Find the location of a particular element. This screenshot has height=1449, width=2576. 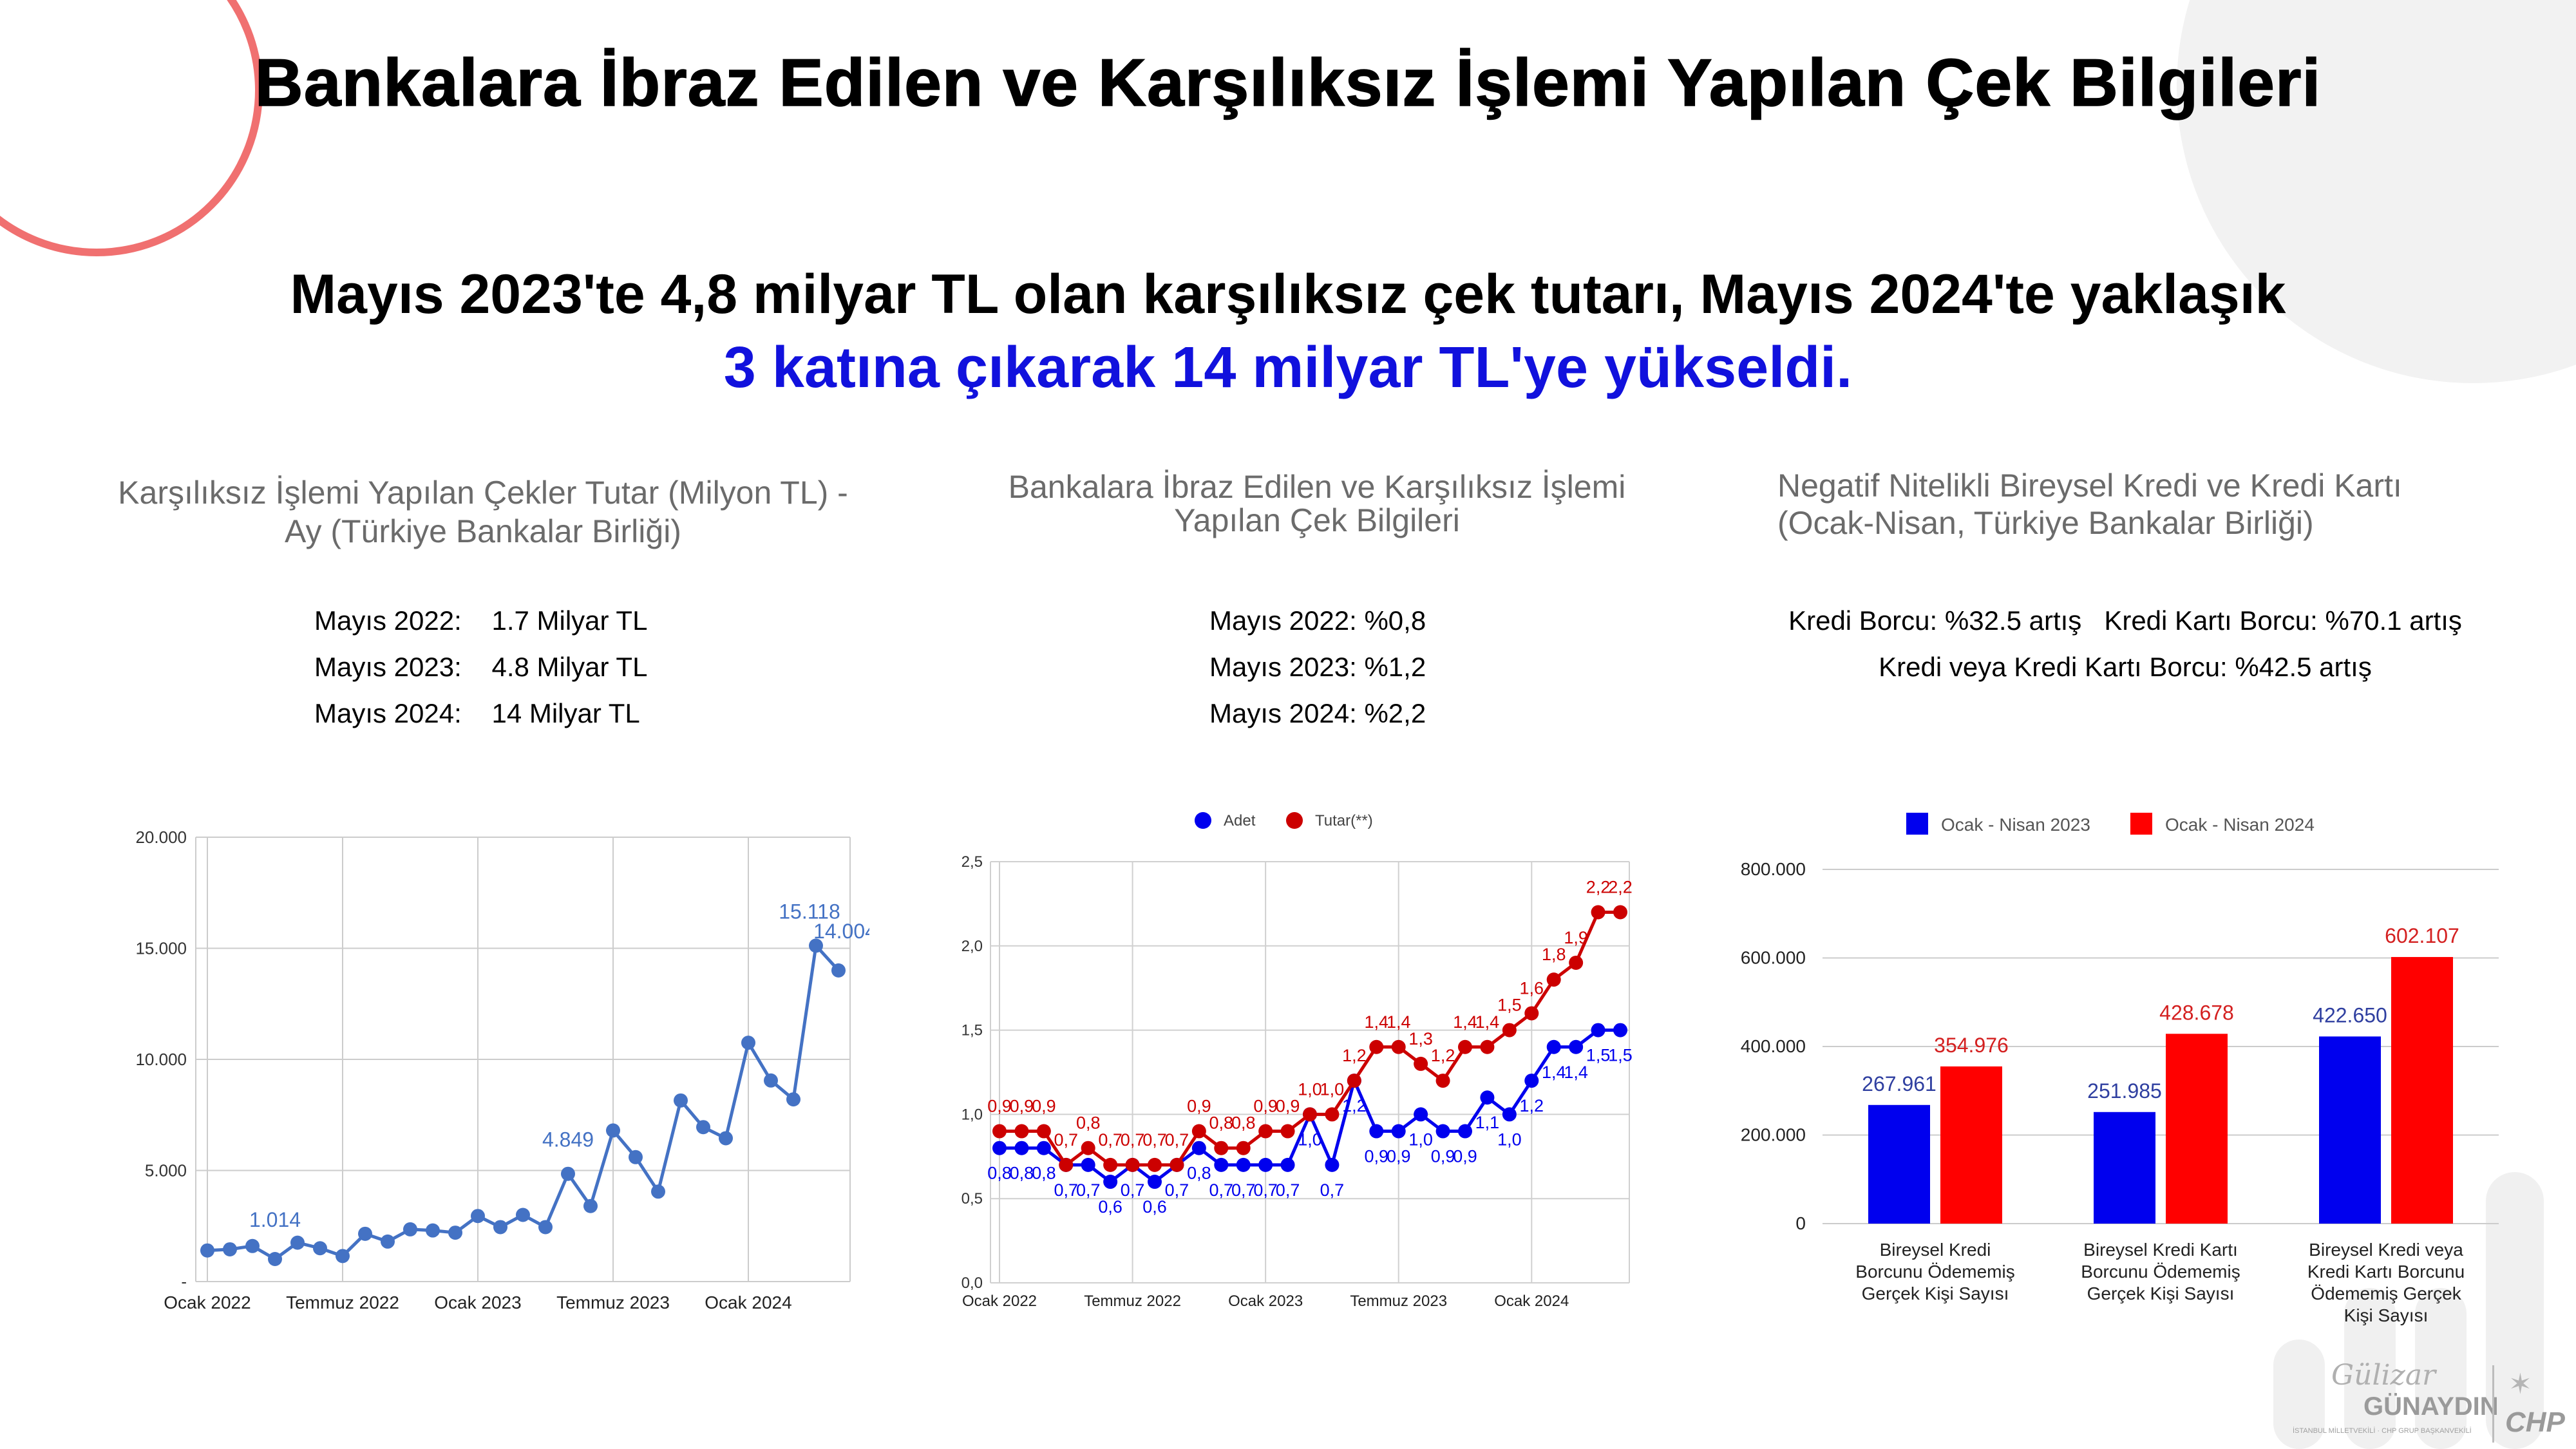

data-label: 1,1 is located at coordinates (1487, 1123).